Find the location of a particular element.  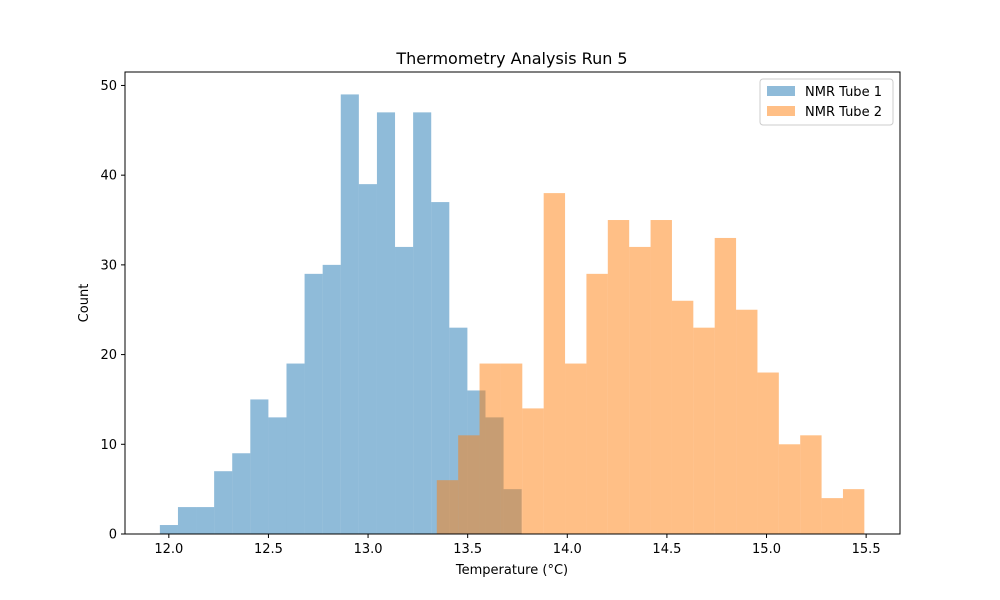

y-tick-label: 20 is located at coordinates (108, 355).